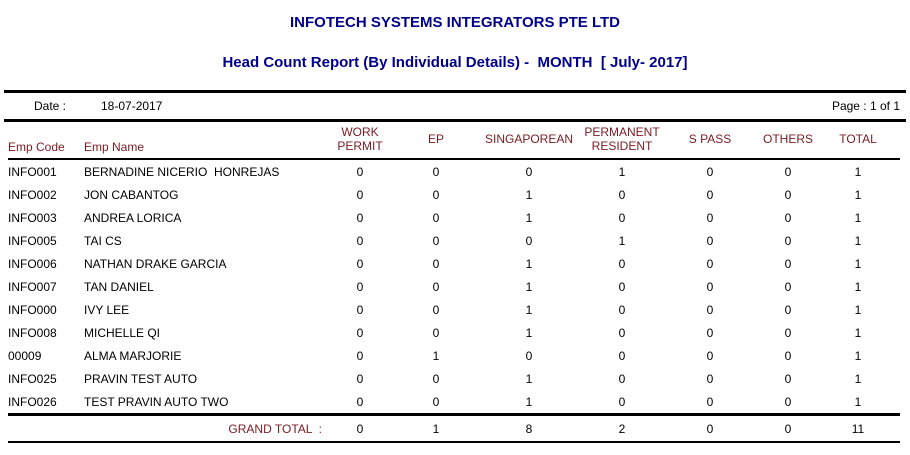  What do you see at coordinates (454, 428) in the screenshot?
I see `grand-total-row: GRAND TOTAL : 0 1 8 2 0 0 11` at bounding box center [454, 428].